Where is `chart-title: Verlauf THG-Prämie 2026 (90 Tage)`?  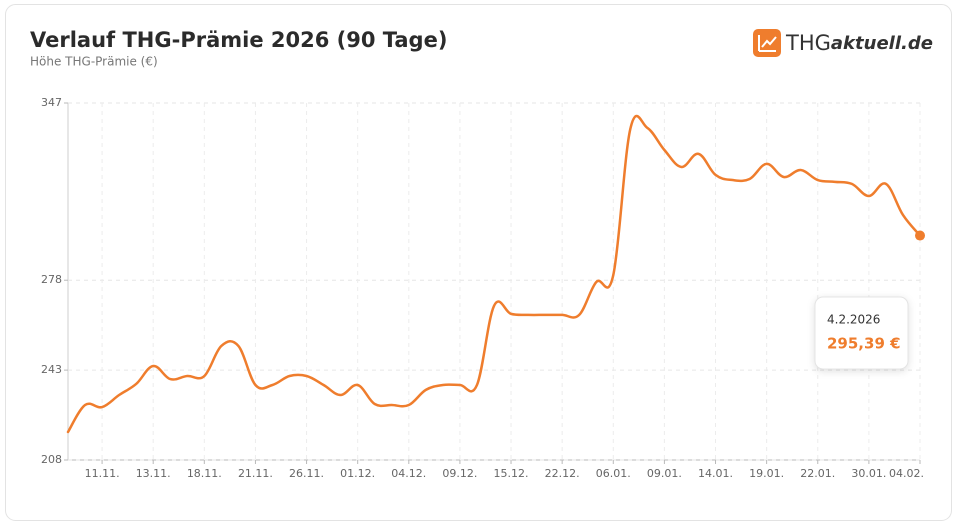 chart-title: Verlauf THG-Prämie 2026 (90 Tage) is located at coordinates (238, 40).